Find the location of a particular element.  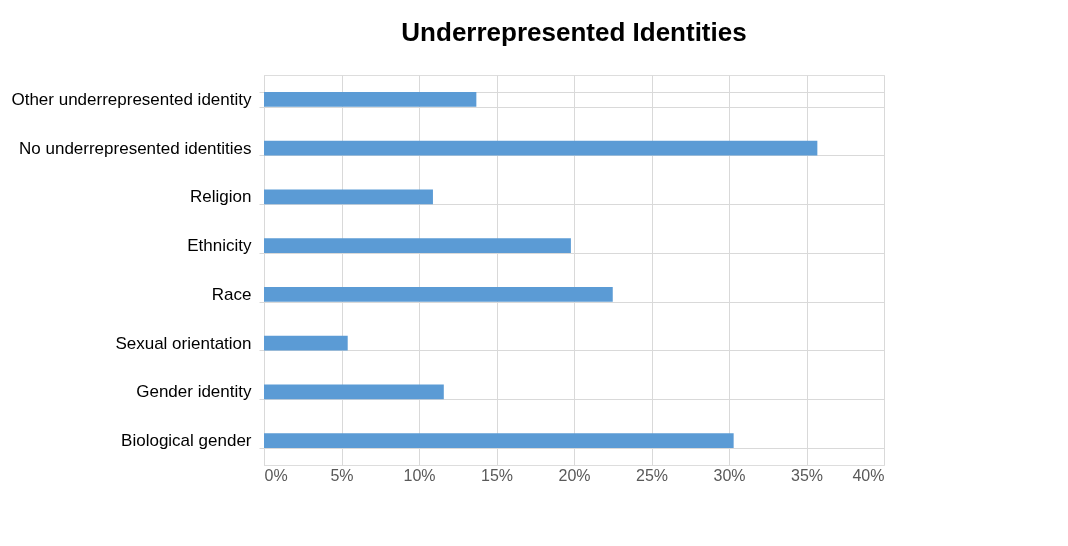

y-tick-label: Gender identity is located at coordinates (194, 392).